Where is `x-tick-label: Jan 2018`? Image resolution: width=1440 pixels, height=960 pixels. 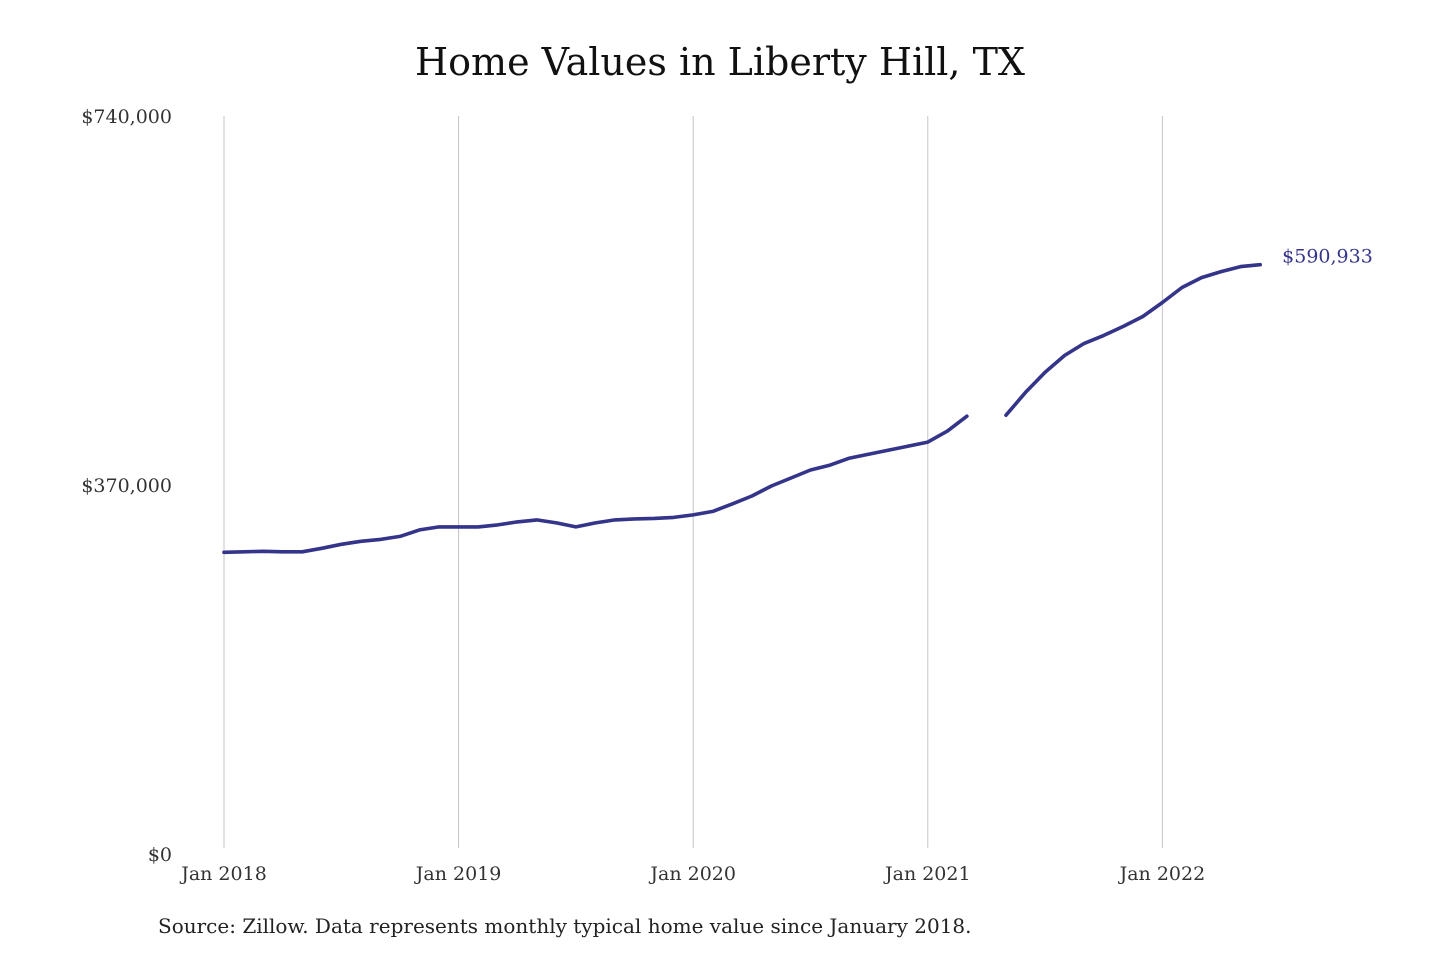 x-tick-label: Jan 2018 is located at coordinates (223, 874).